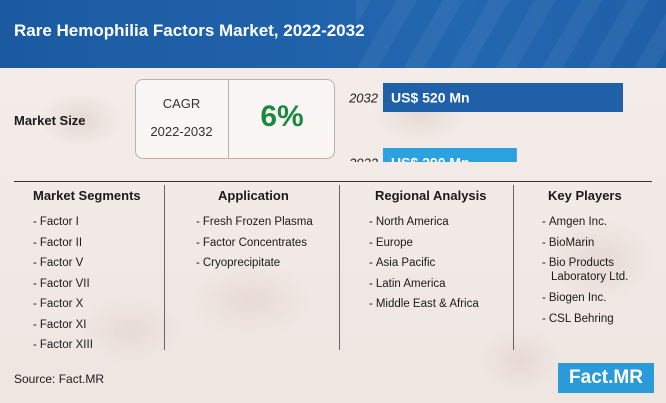  What do you see at coordinates (363, 159) in the screenshot?
I see `bar-year-label: 2022` at bounding box center [363, 159].